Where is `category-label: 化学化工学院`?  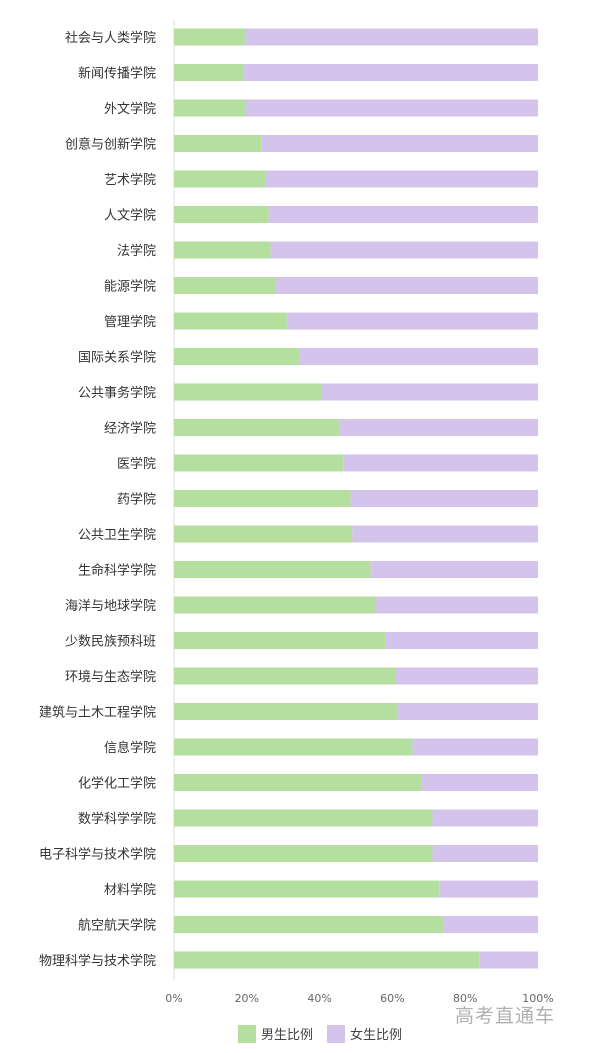
category-label: 化学化工学院 is located at coordinates (117, 784).